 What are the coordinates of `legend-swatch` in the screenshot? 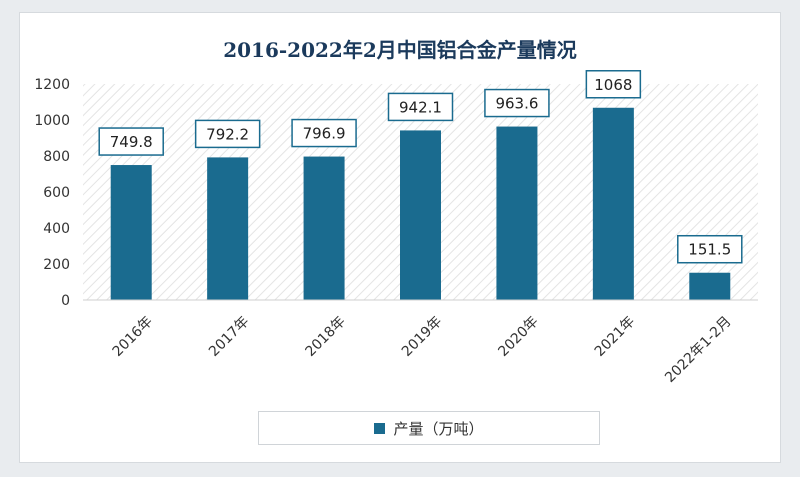 It's located at (380, 428).